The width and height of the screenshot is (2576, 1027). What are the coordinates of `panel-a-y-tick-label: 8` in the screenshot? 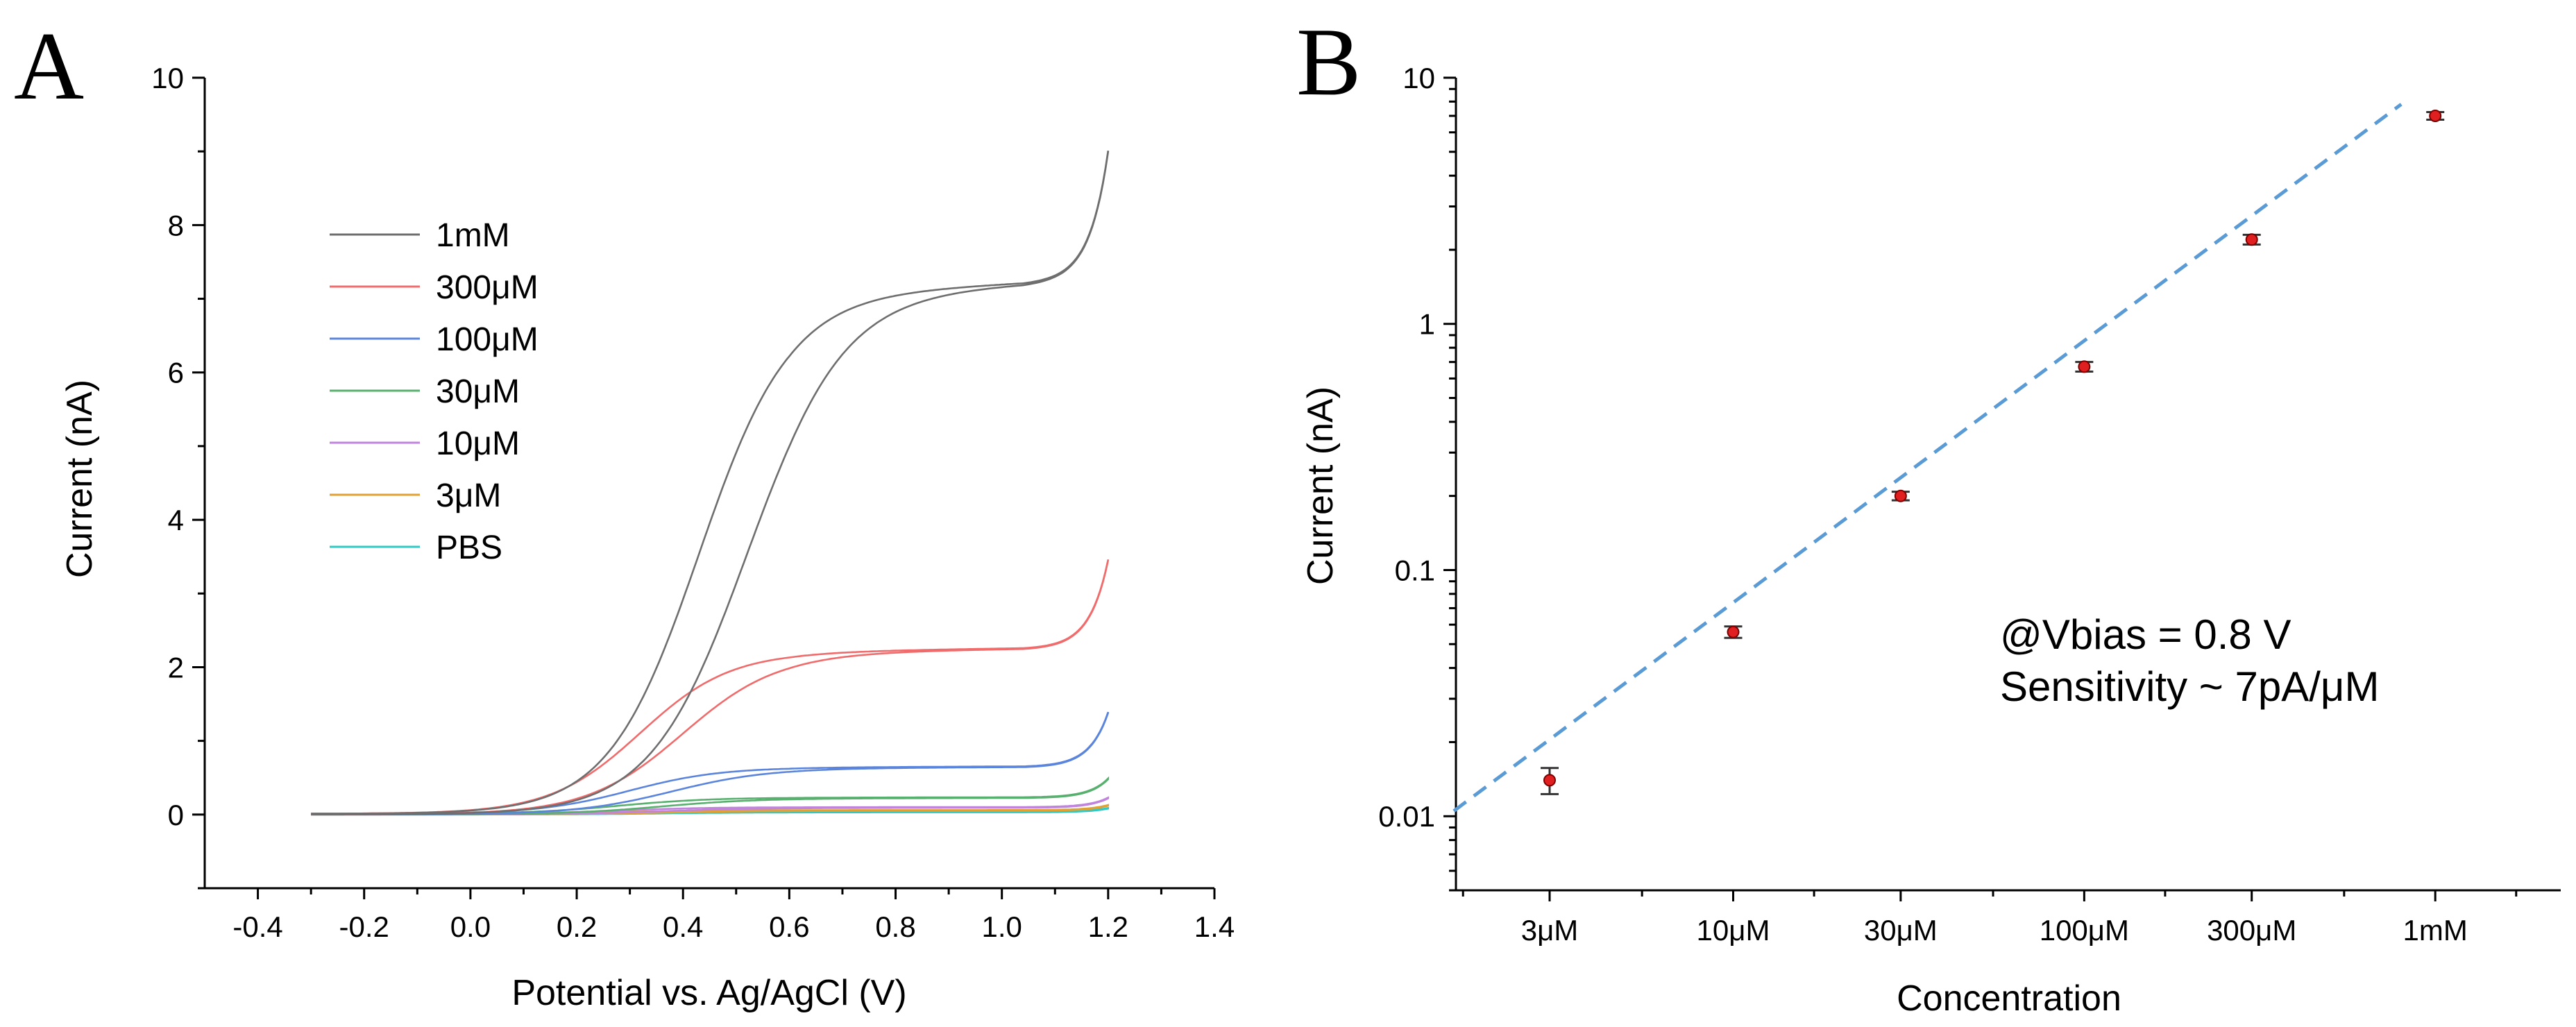 It's located at (176, 225).